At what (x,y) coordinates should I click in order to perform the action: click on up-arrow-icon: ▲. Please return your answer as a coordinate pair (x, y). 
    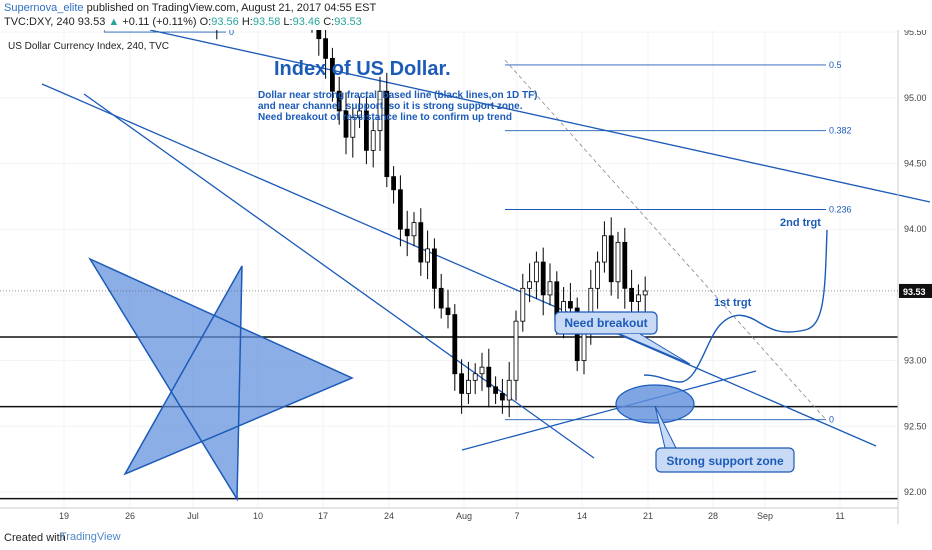
    Looking at the image, I should click on (114, 22).